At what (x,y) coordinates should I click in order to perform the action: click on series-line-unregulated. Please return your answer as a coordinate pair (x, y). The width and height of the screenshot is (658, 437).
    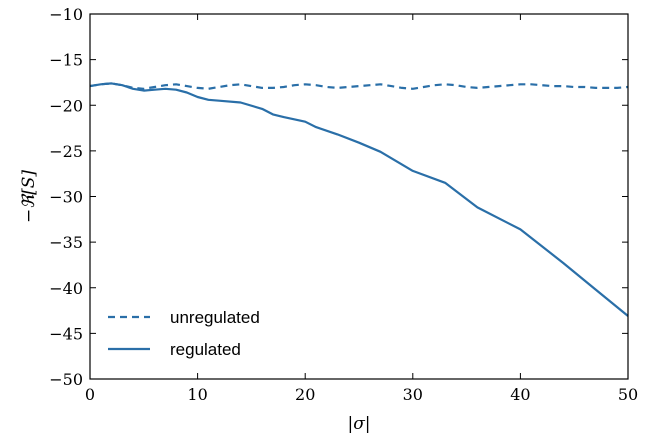
    Looking at the image, I should click on (359, 86).